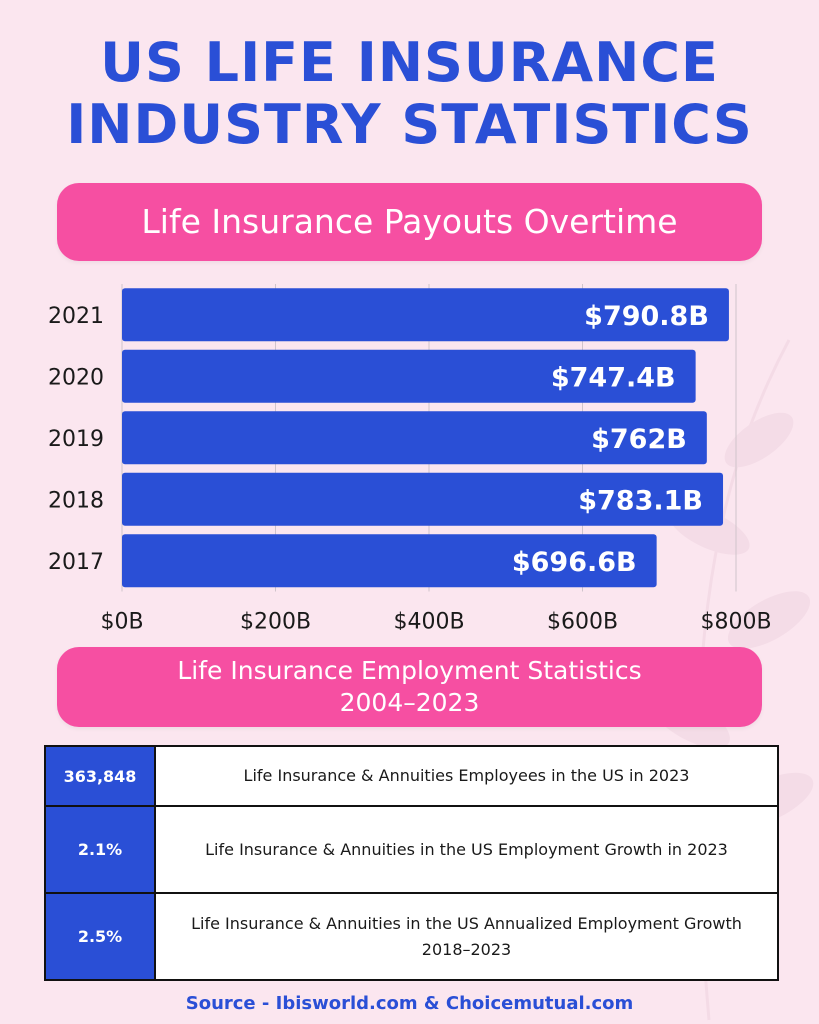 The image size is (819, 1024). Describe the element at coordinates (275, 620) in the screenshot. I see `x-tick-label: $200B` at that location.